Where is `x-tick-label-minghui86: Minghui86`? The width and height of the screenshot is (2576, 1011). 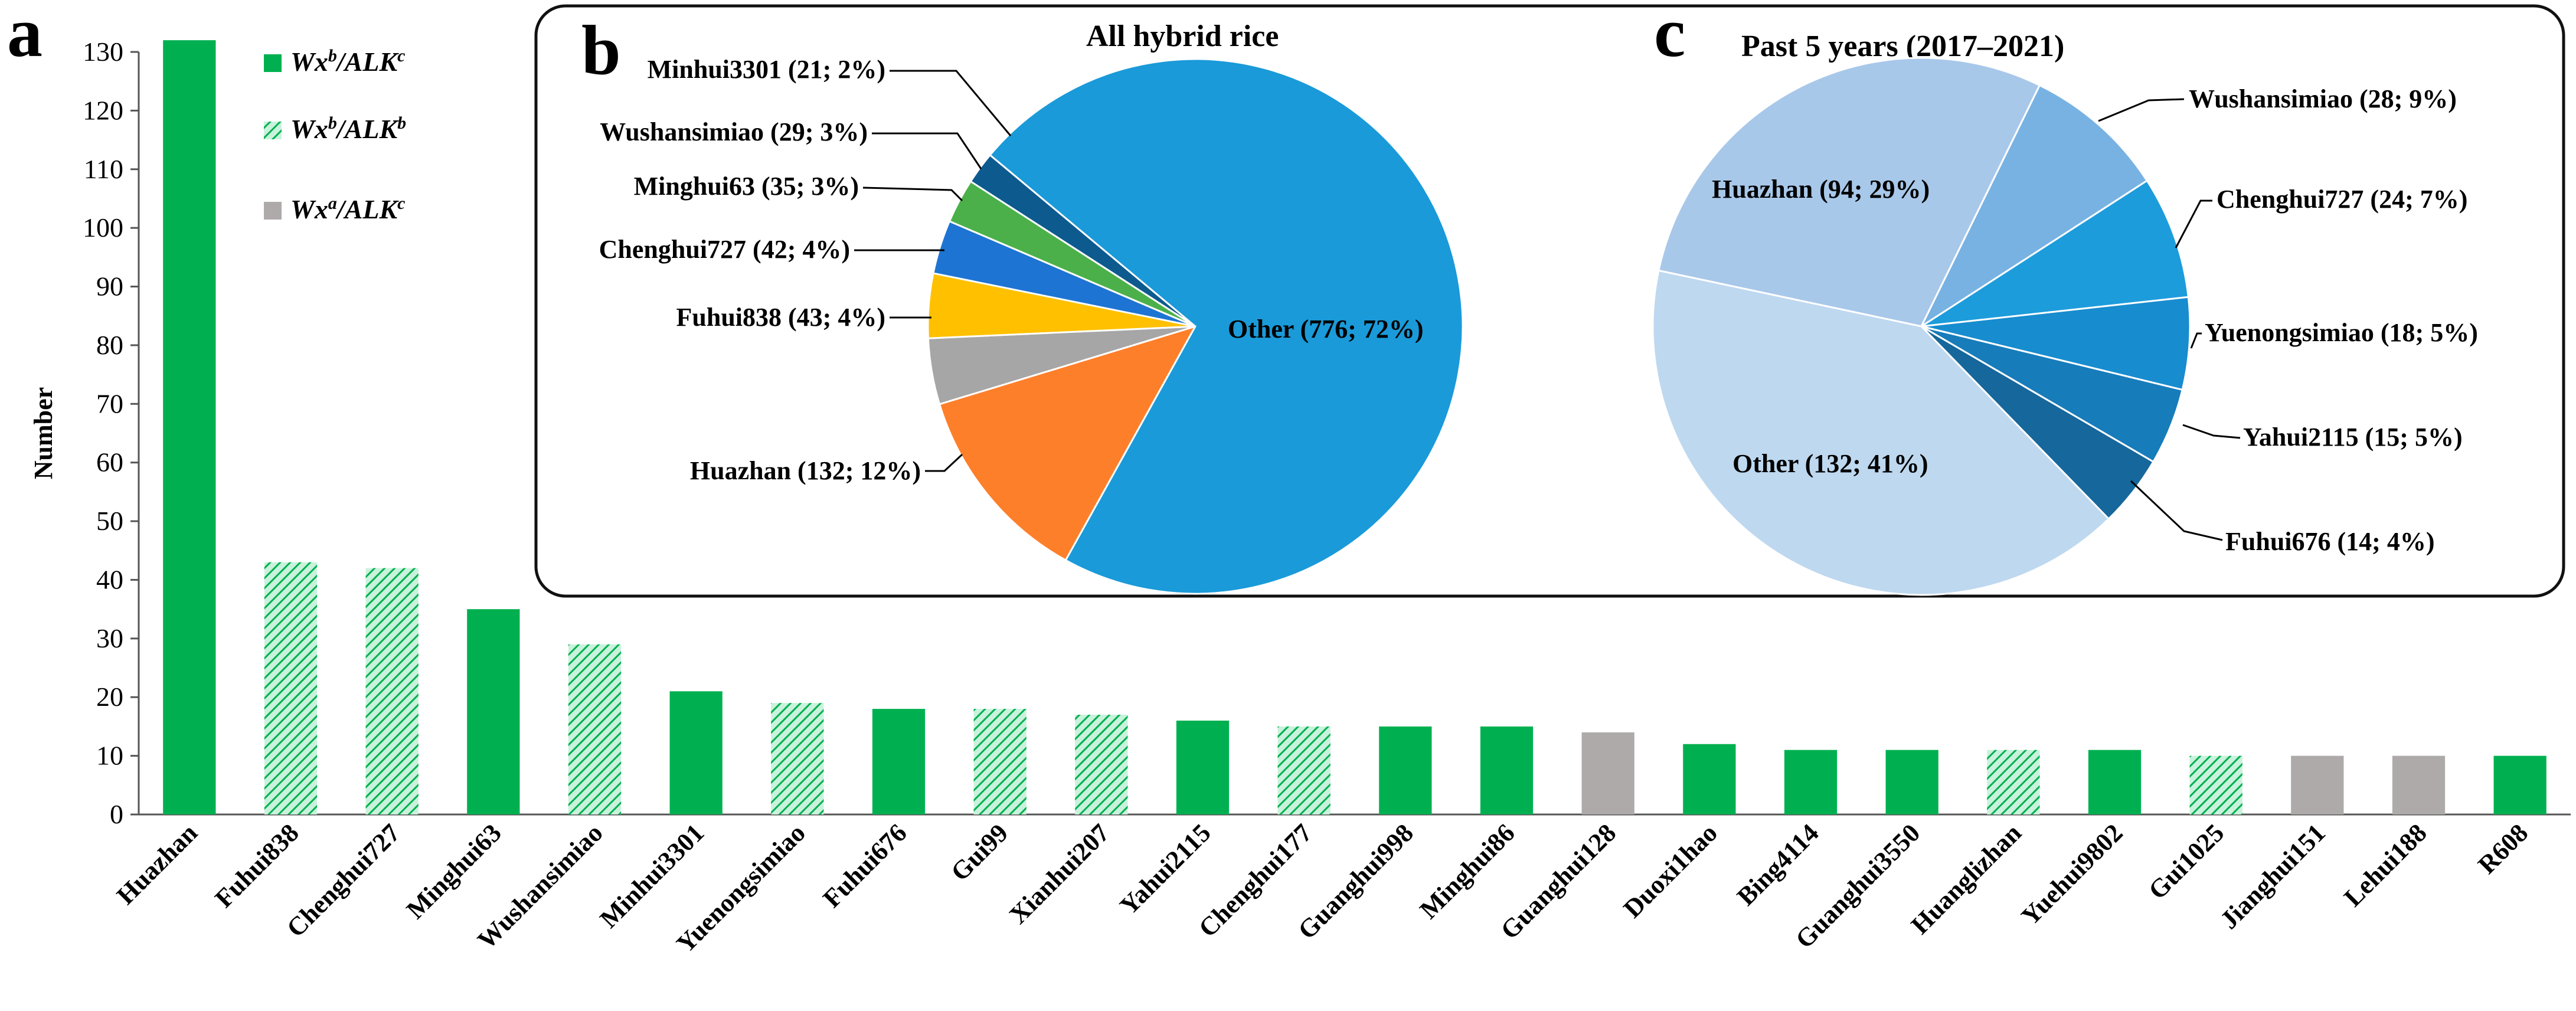
x-tick-label-minghui86: Minghui86 is located at coordinates (1467, 871).